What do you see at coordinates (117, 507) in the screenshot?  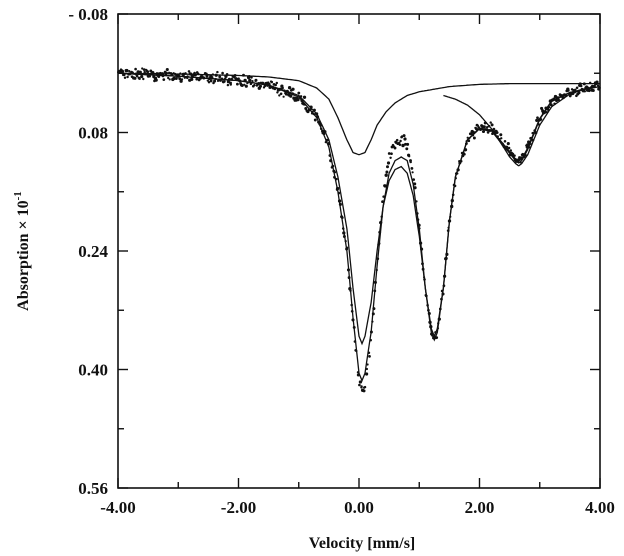 I see `x-tick-label: -4.00` at bounding box center [117, 507].